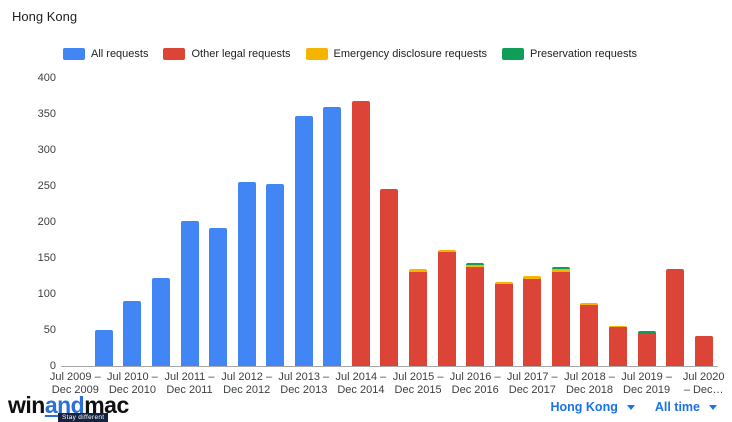 The width and height of the screenshot is (732, 422). What do you see at coordinates (46, 77) in the screenshot?
I see `y-tick-label: 400` at bounding box center [46, 77].